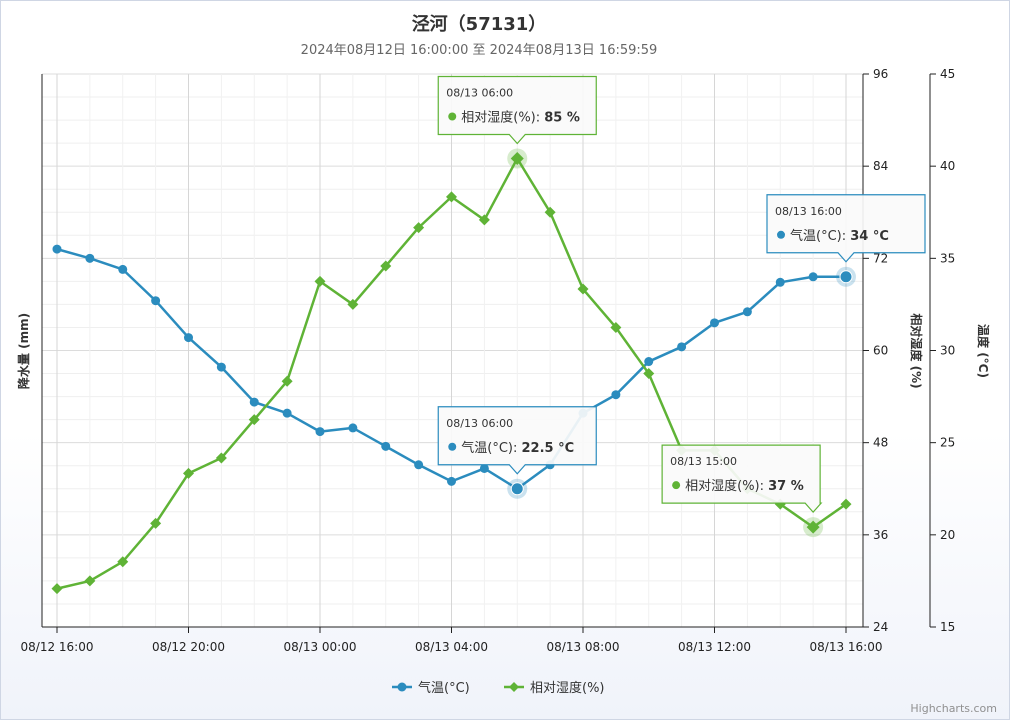 This screenshot has height=720, width=1010. What do you see at coordinates (703, 461) in the screenshot?
I see `tooltip-time: 08/13 15:00` at bounding box center [703, 461].